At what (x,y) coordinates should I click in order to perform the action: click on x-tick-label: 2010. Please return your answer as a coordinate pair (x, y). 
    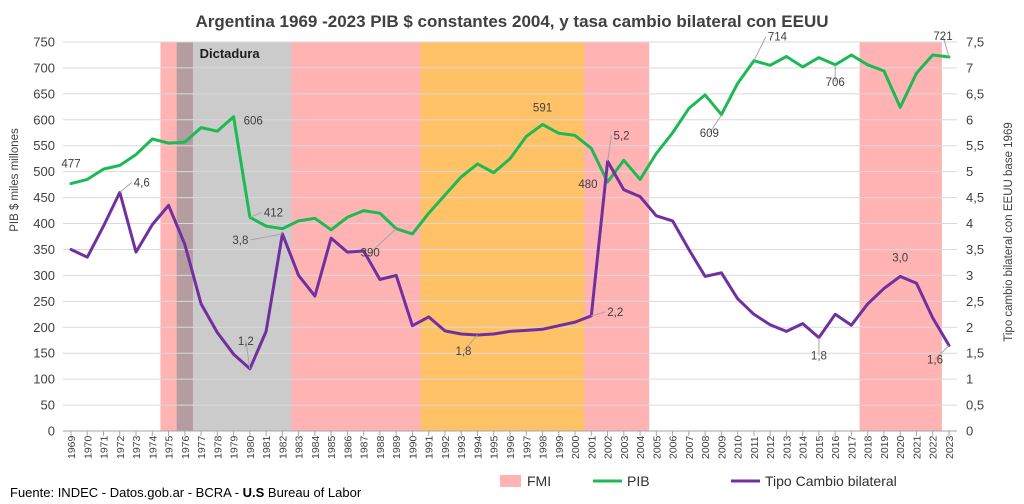
    Looking at the image, I should click on (739, 447).